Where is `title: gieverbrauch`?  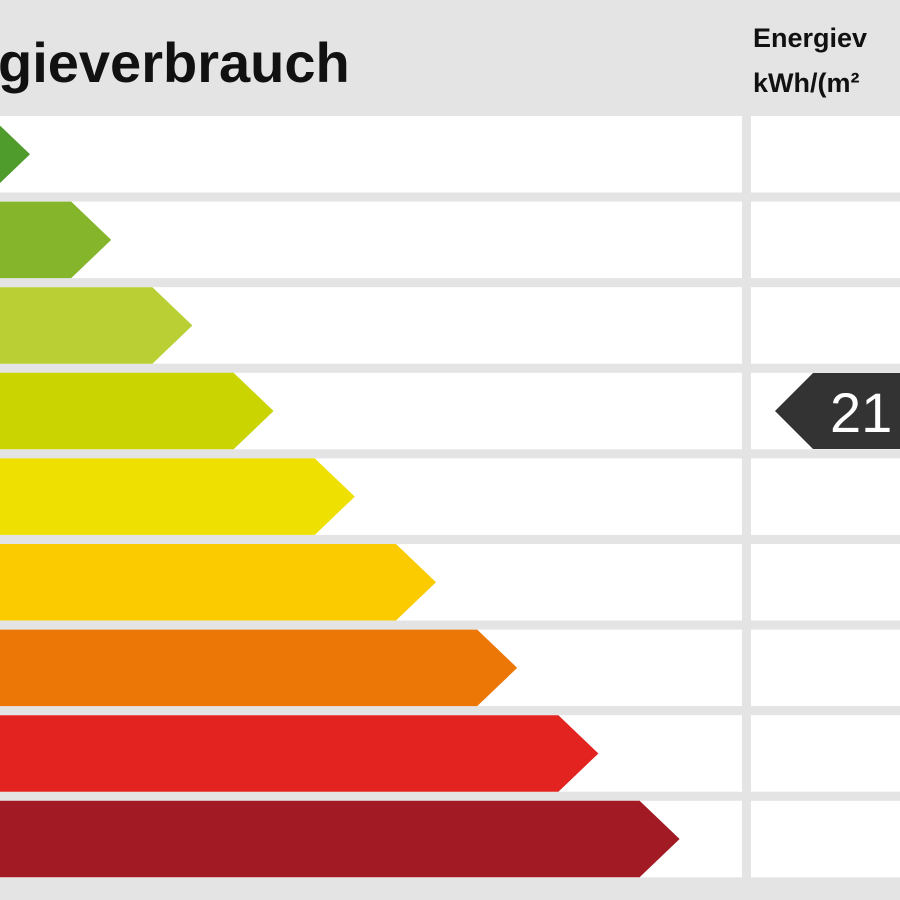 title: gieverbrauch is located at coordinates (175, 62).